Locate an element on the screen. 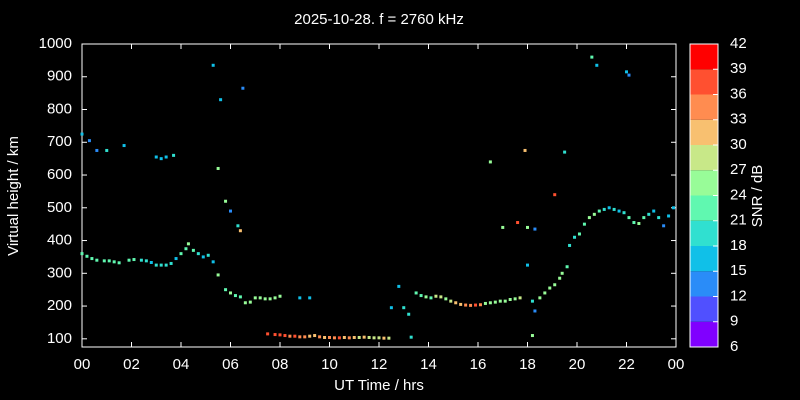 Image resolution: width=800 pixels, height=400 pixels. colorbar-tick-label: 18 is located at coordinates (738, 245).